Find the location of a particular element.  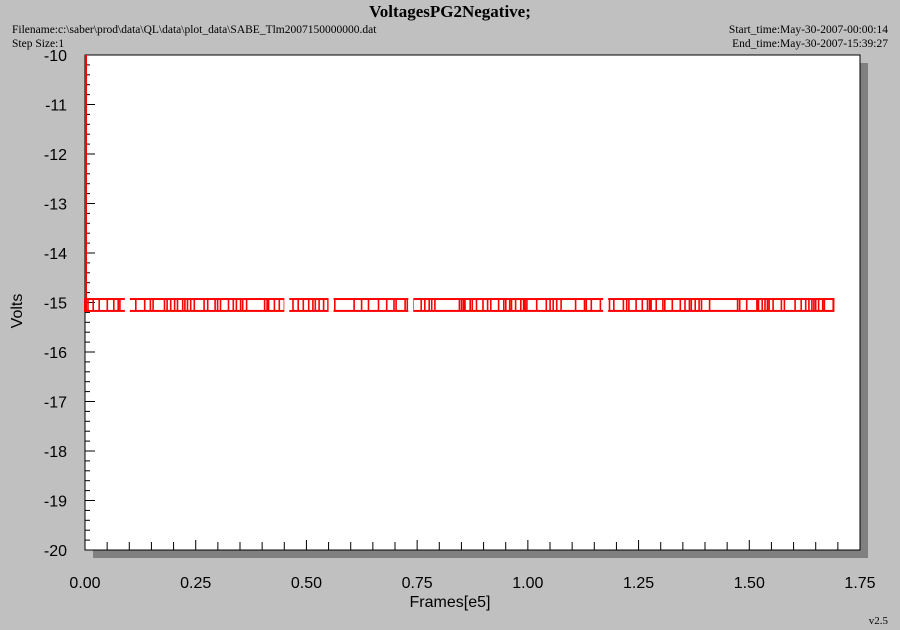

y-tick-label: -19 is located at coordinates (55, 502).